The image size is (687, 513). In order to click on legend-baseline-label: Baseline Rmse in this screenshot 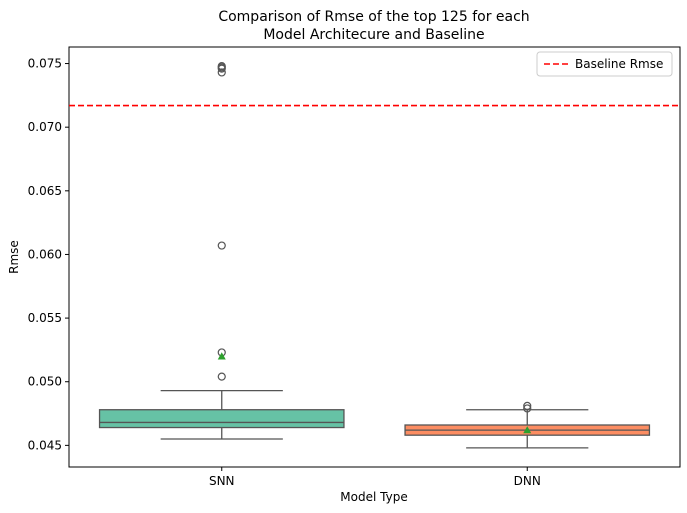, I will do `click(619, 64)`.